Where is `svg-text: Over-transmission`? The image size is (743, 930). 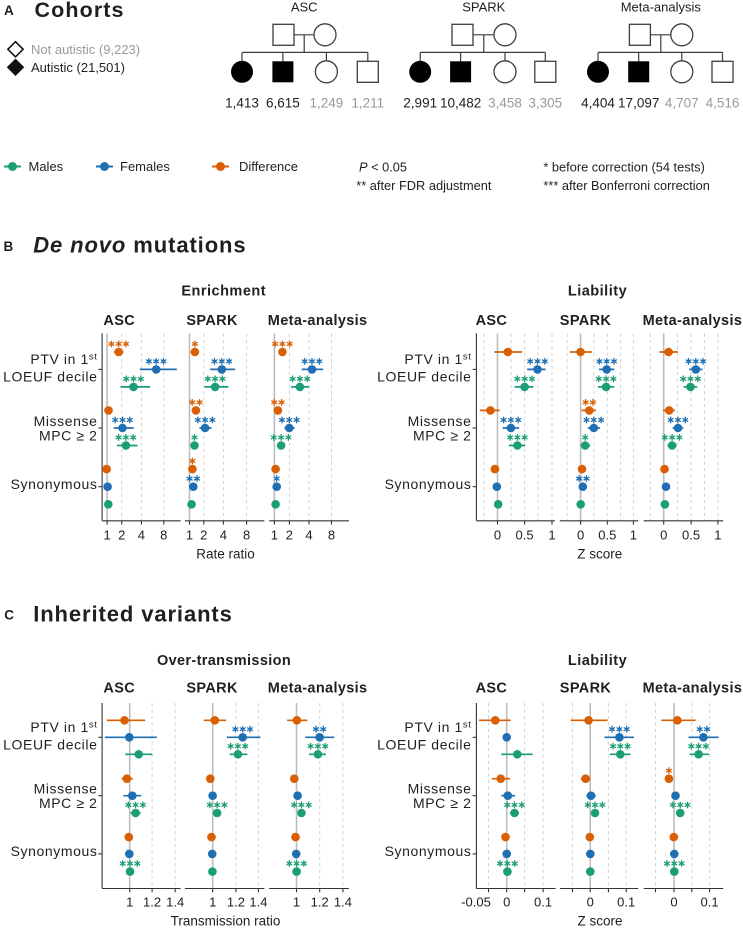
svg-text: Over-transmission is located at coordinates (224, 661).